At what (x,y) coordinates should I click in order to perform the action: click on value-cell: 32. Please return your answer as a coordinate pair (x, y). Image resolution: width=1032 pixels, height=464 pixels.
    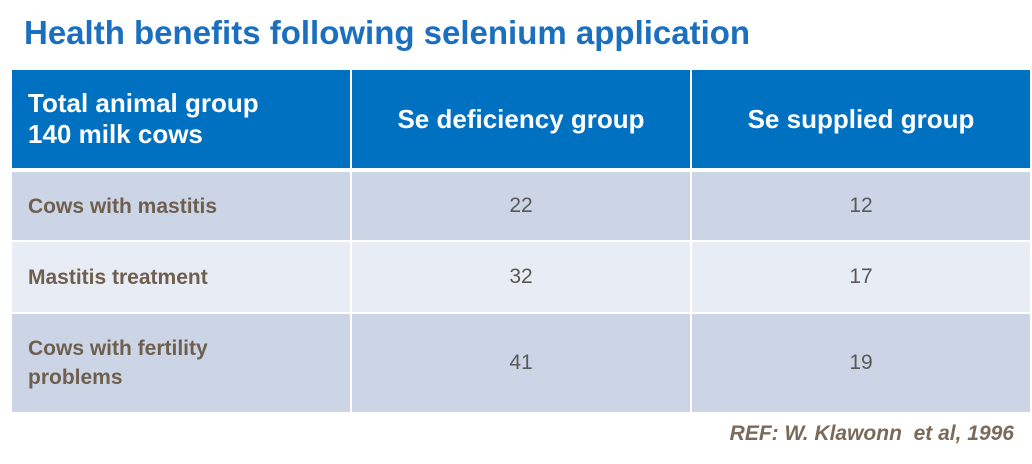
    Looking at the image, I should click on (521, 277).